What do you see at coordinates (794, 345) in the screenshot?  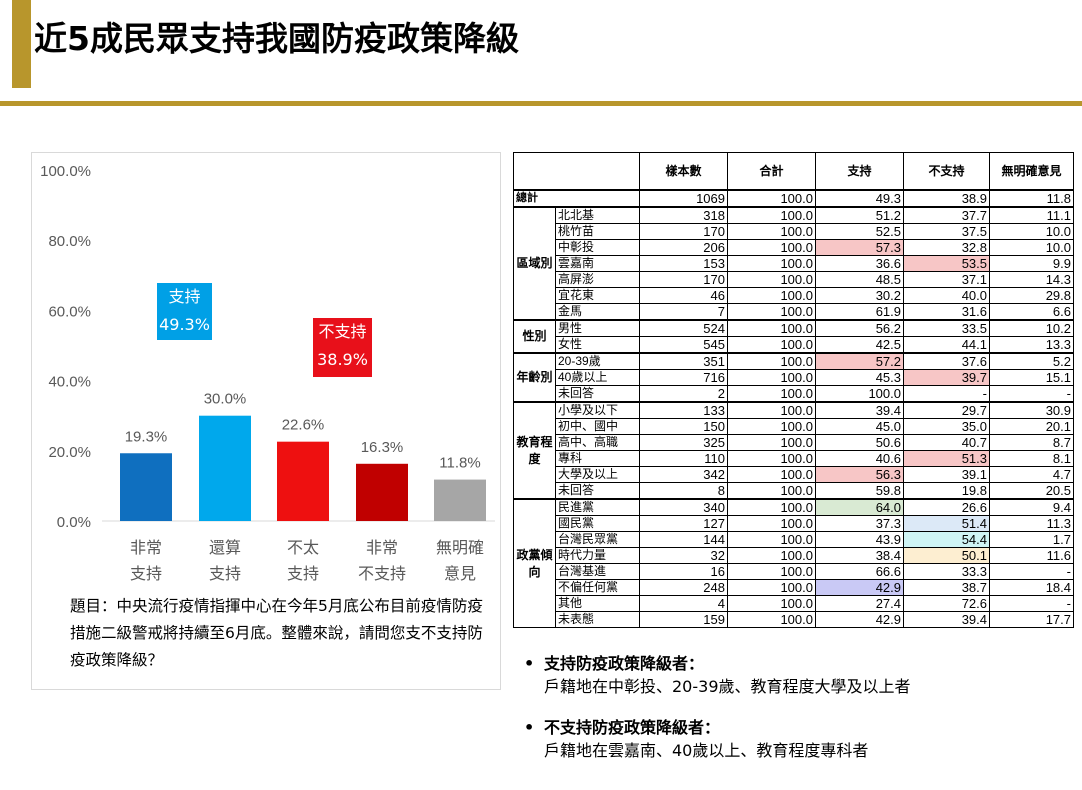 I see `table-row: 女性 545 100.0 42.5 44.1 13.3` at bounding box center [794, 345].